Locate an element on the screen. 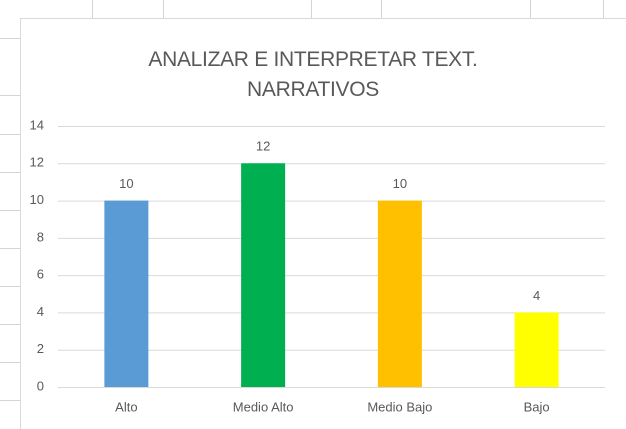 The image size is (626, 429). data-label: 4 is located at coordinates (536, 295).